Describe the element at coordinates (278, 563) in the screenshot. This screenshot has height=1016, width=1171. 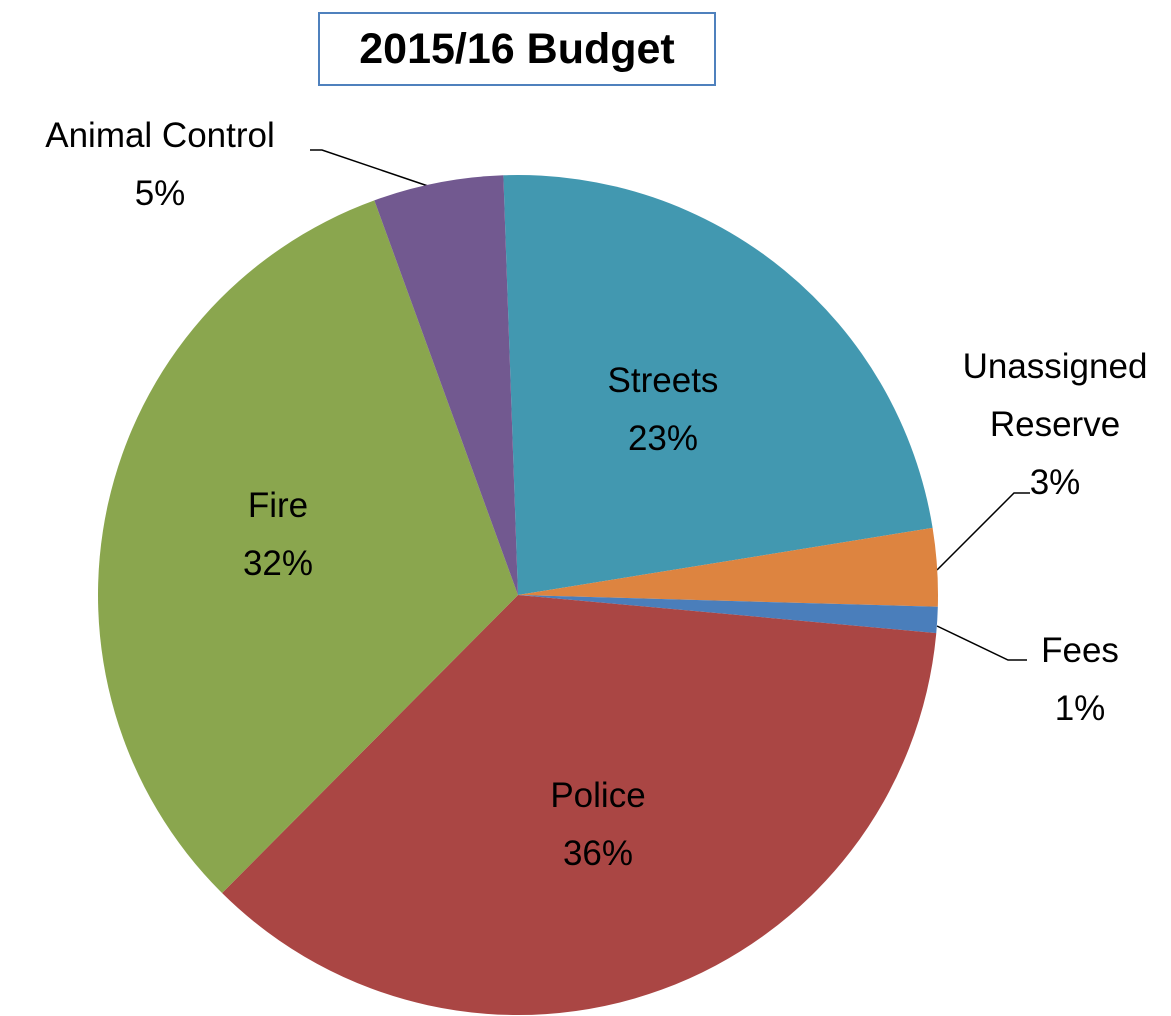
I see `value-label: 32%` at that location.